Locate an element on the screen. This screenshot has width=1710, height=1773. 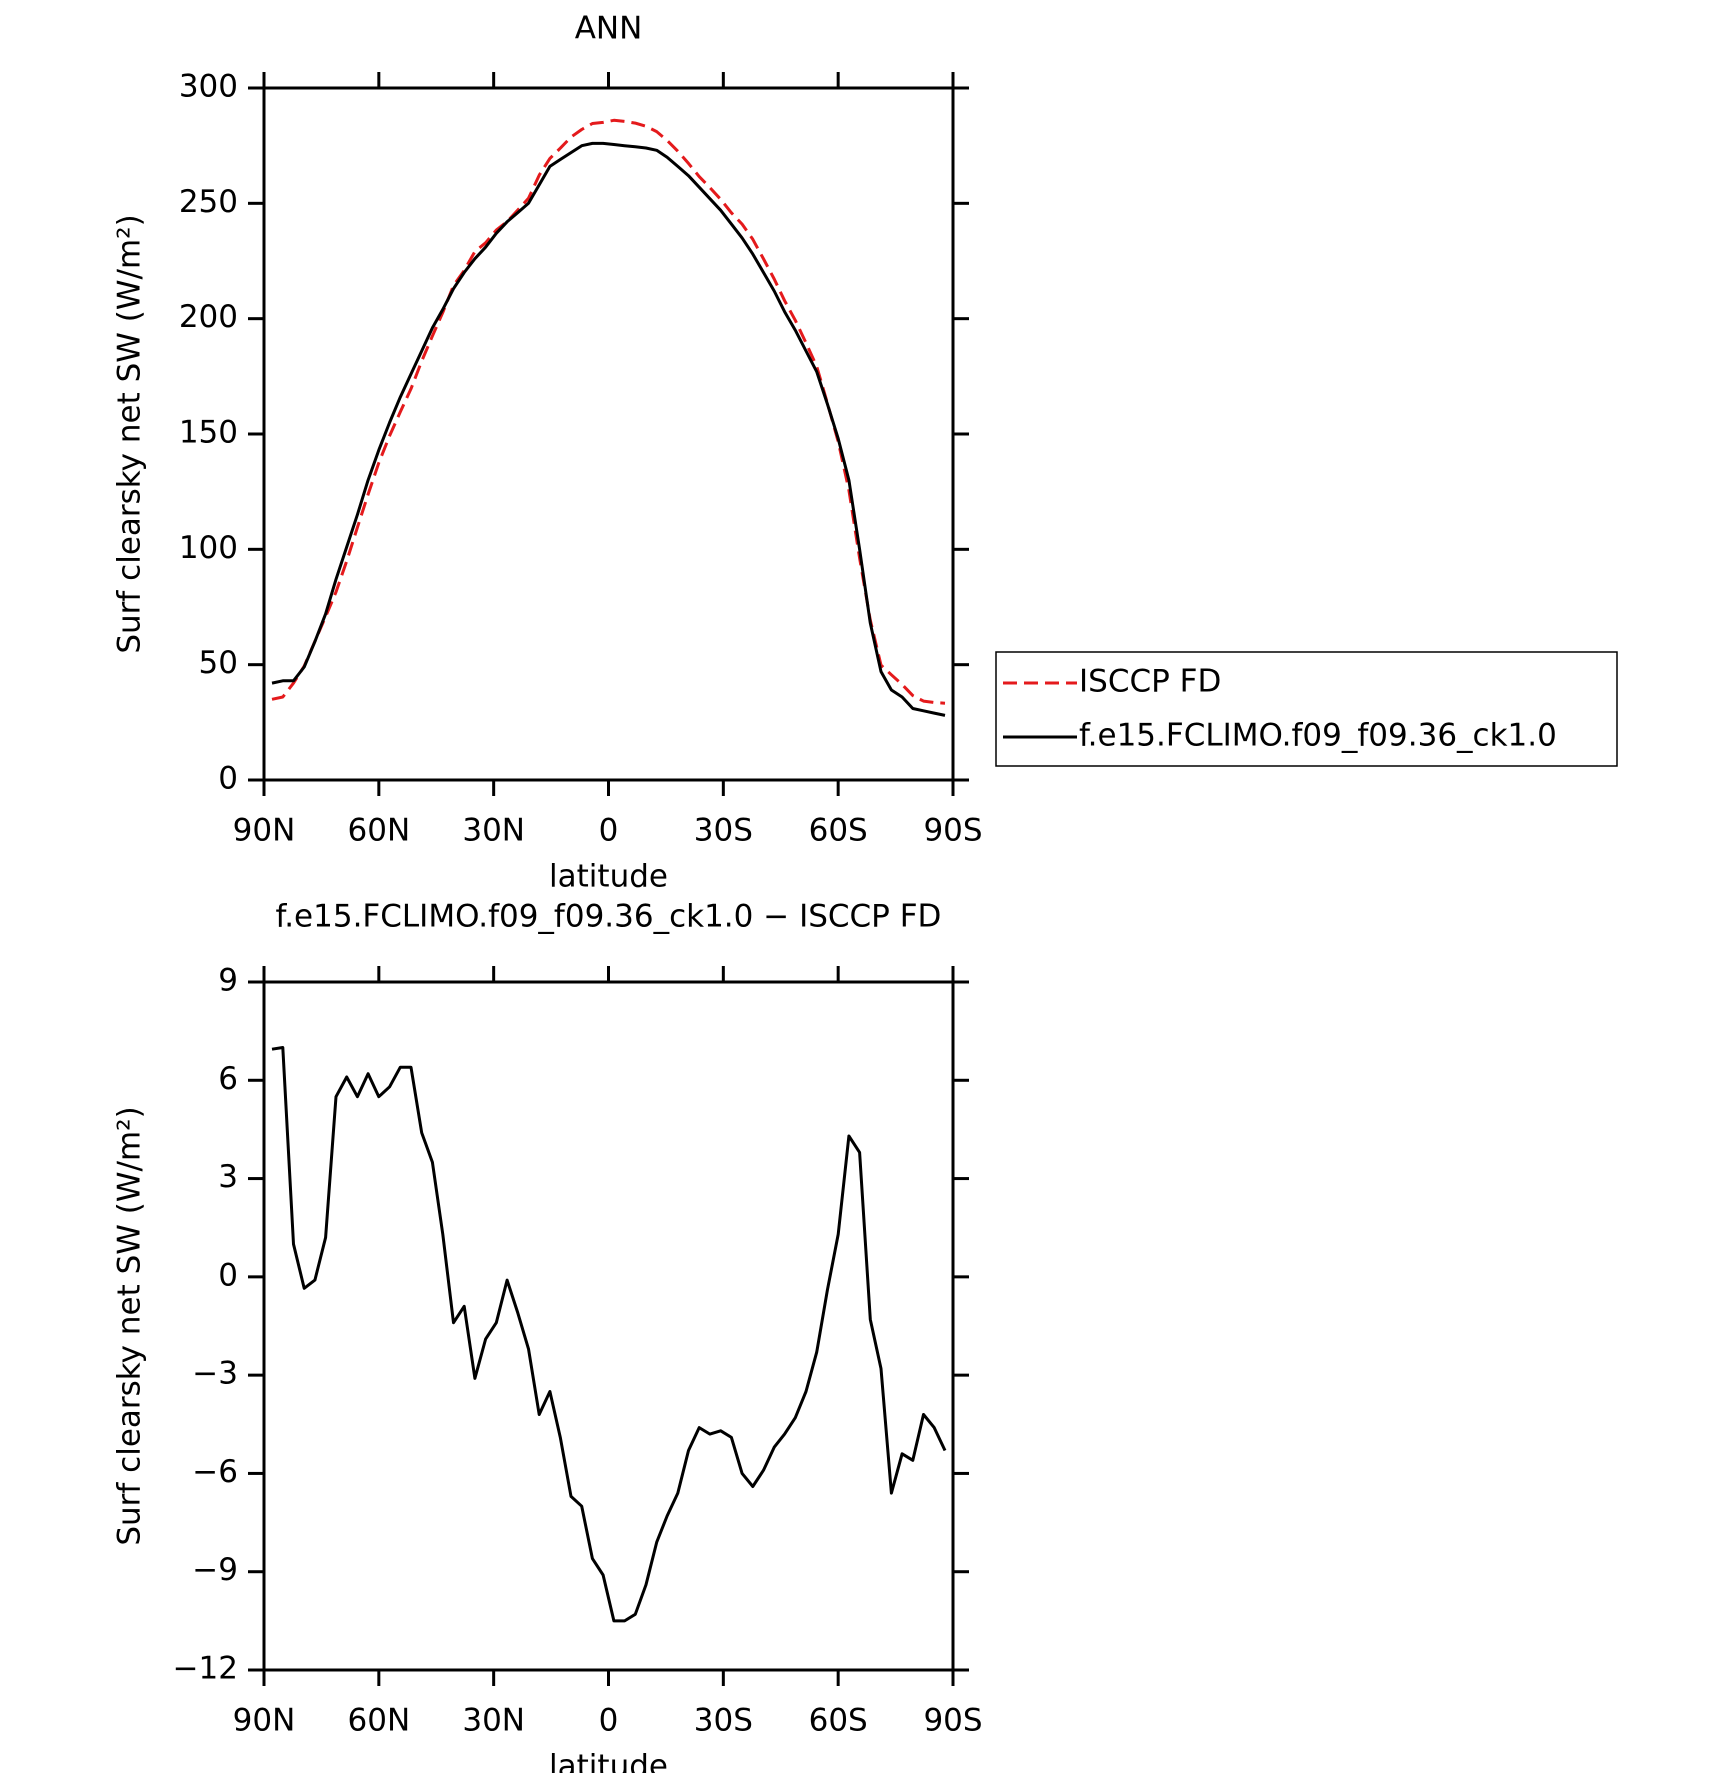
y-tick-label: −6 is located at coordinates (215, 1472).